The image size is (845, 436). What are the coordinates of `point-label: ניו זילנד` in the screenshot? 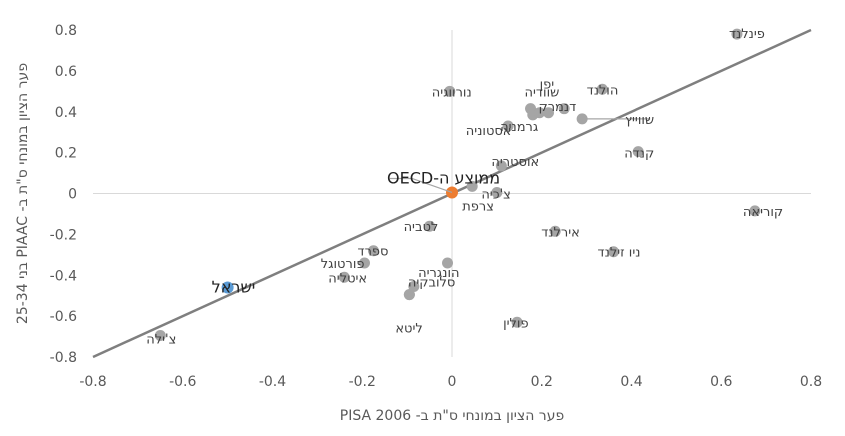 It's located at (619, 253).